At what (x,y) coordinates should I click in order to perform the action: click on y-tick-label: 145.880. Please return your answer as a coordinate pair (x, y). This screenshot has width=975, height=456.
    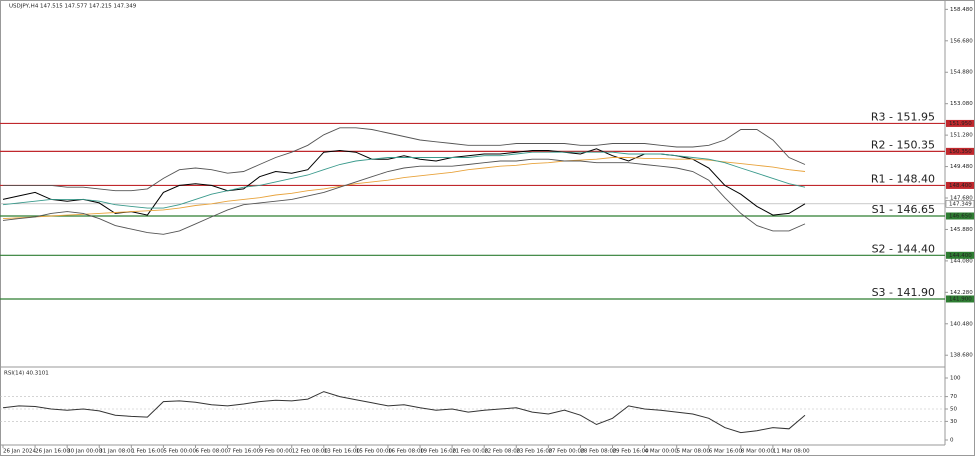
    Looking at the image, I should click on (961, 230).